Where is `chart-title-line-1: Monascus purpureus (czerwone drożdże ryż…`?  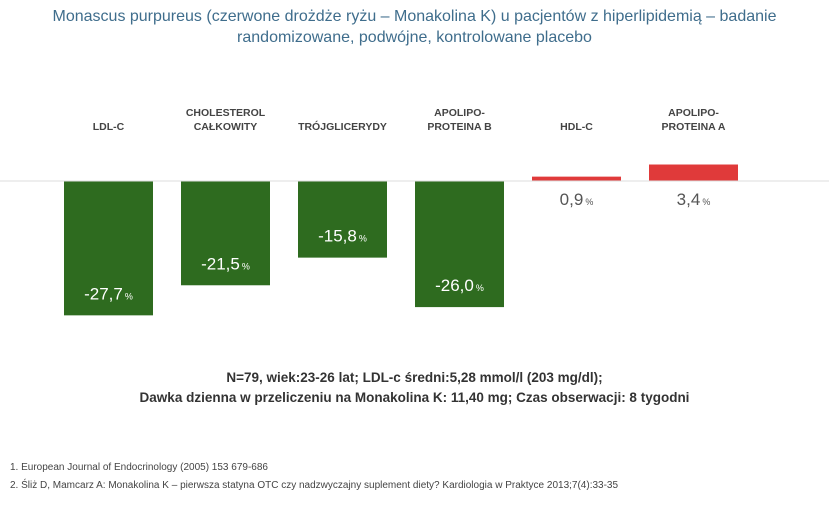
chart-title-line-1: Monascus purpureus (czerwone drożdże ryż… is located at coordinates (414, 16).